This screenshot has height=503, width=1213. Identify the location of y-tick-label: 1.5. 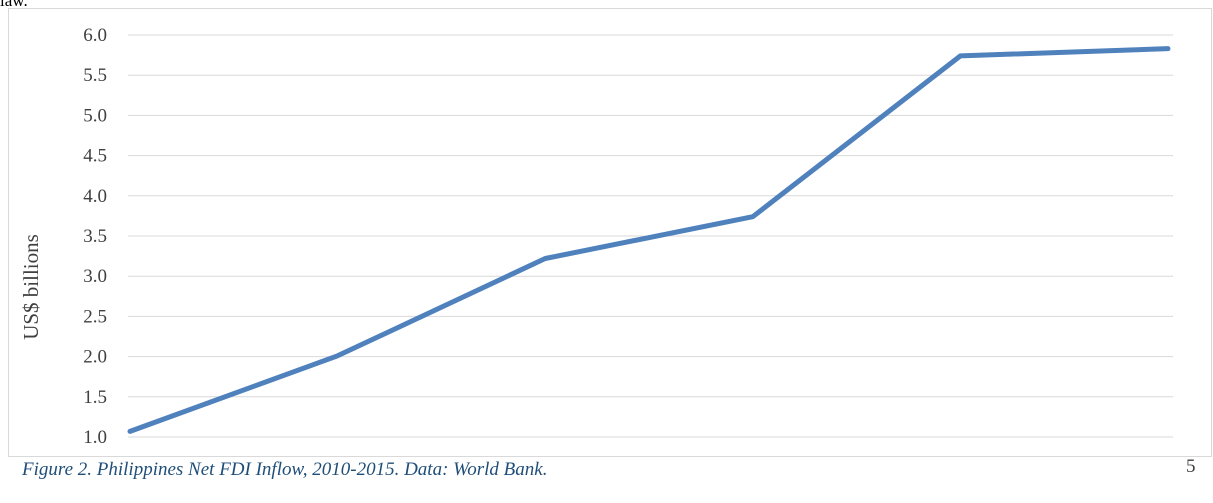
(95, 397).